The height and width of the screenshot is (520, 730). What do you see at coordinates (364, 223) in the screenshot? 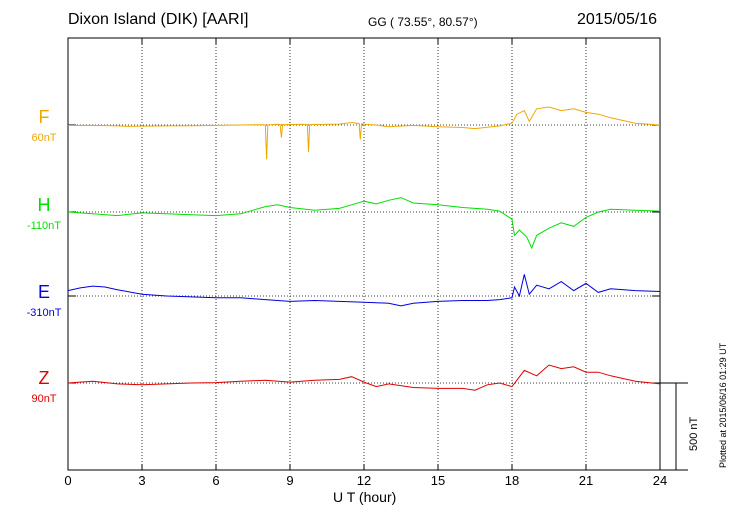
I see `series-line-h` at bounding box center [364, 223].